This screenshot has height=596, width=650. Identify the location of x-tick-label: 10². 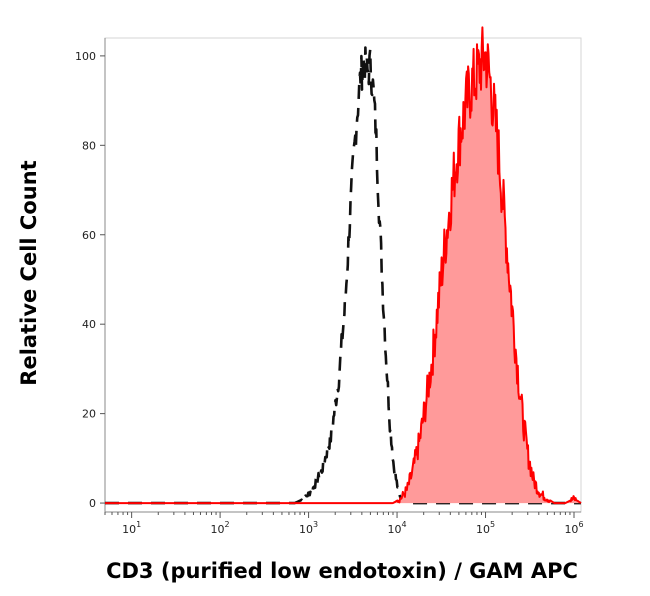
(220, 528).